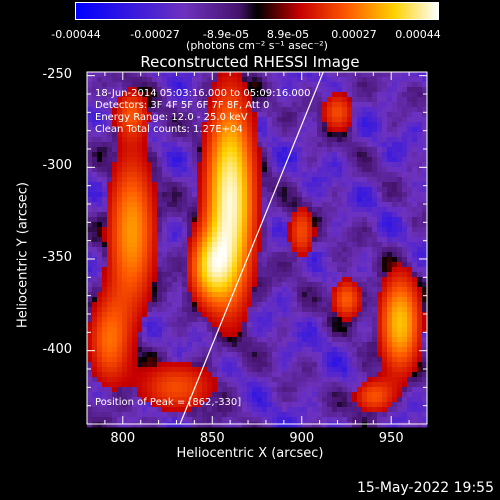 The image size is (500, 500). I want to click on annotation-energy: Energy Range: 12.0 - 25.0 keV, so click(171, 117).